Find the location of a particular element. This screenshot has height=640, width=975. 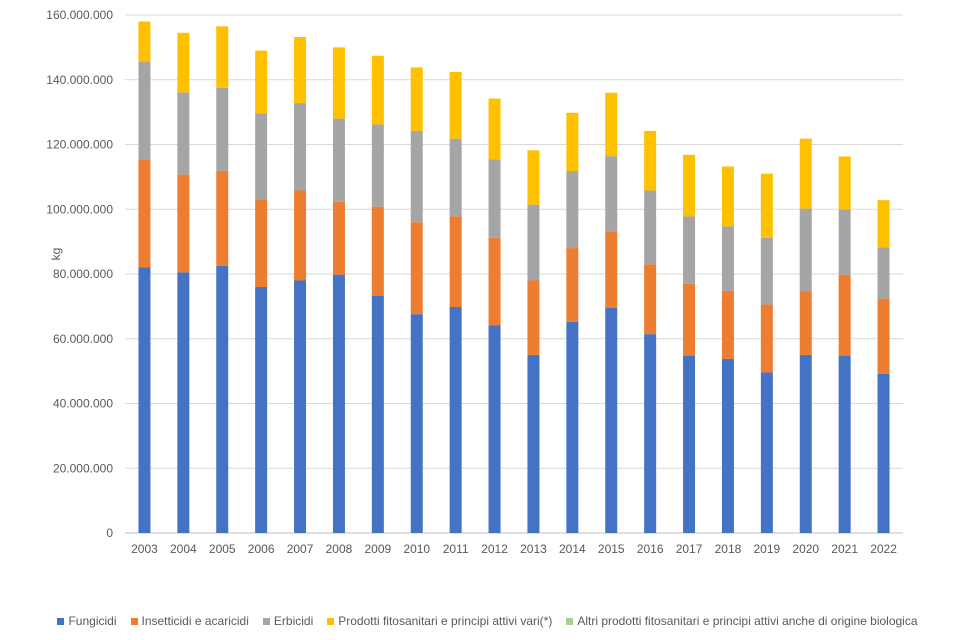

y-tick-label: 80.000.000 is located at coordinates (83, 274).